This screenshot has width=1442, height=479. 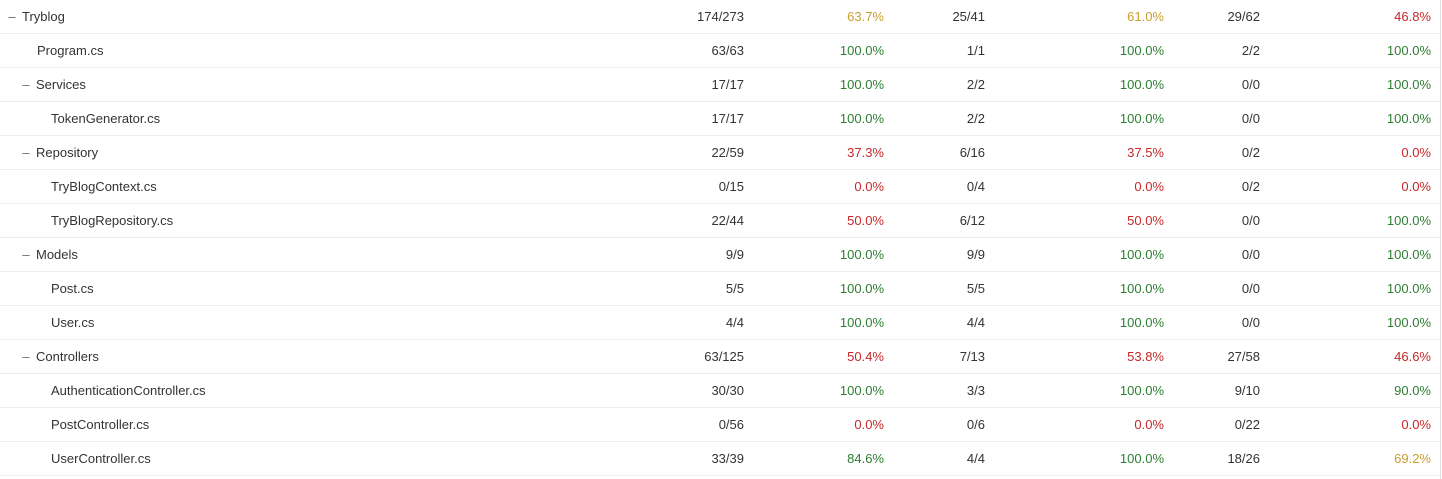 I want to click on row-name-label: Post.cs, so click(x=72, y=288).